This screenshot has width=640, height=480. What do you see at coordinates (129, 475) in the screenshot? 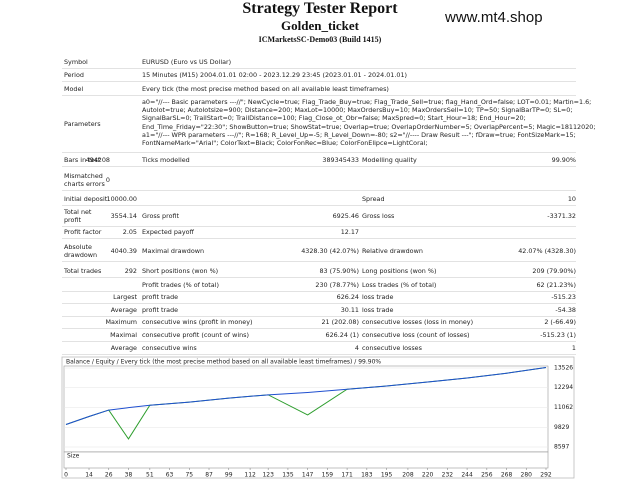
I see `x-tick-label: 38` at bounding box center [129, 475].